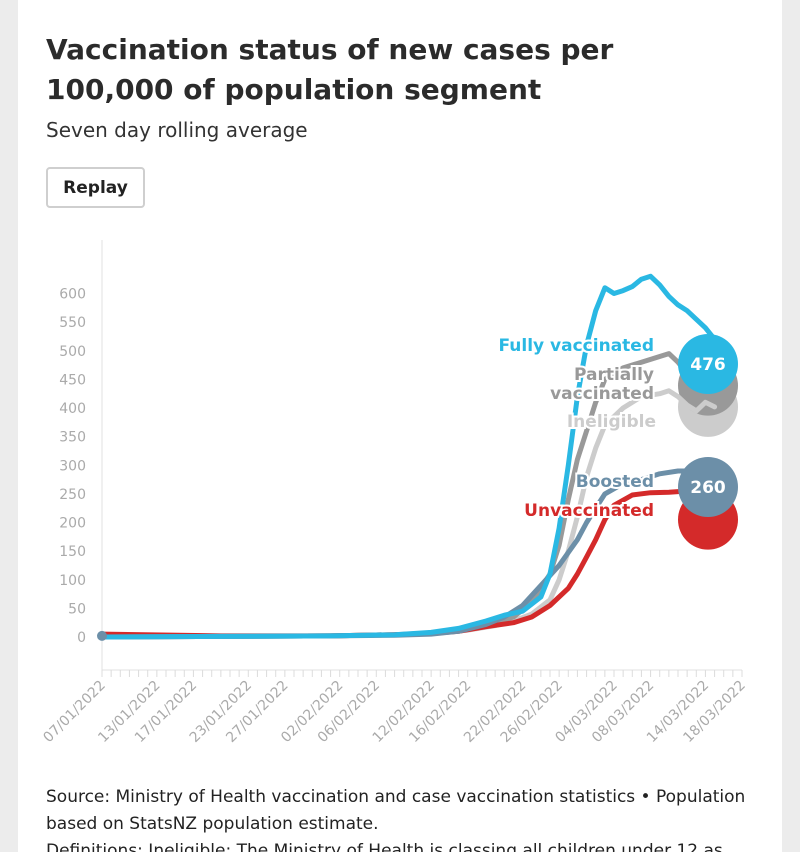  What do you see at coordinates (72, 524) in the screenshot?
I see `y-tick-label: 200` at bounding box center [72, 524].